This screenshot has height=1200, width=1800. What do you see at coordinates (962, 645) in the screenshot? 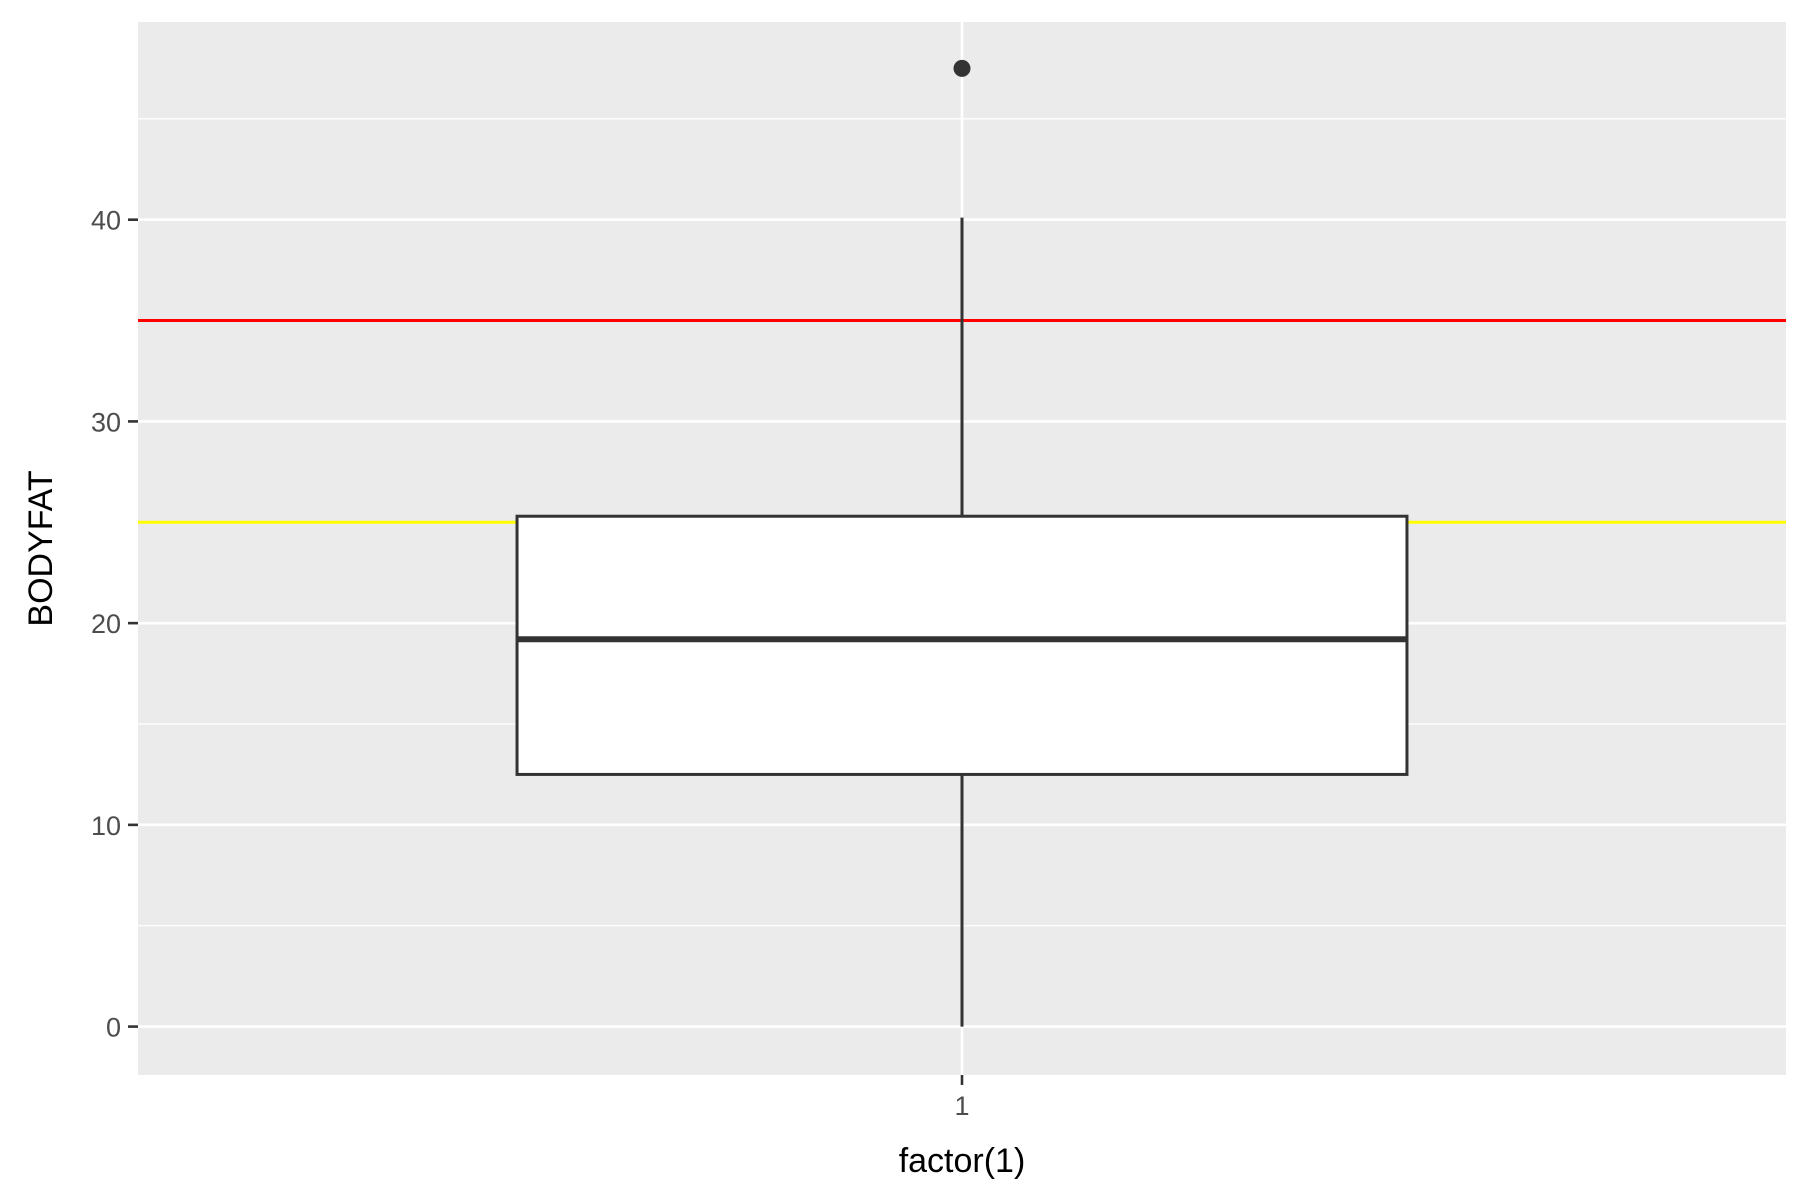
I see `box-iqr` at bounding box center [962, 645].